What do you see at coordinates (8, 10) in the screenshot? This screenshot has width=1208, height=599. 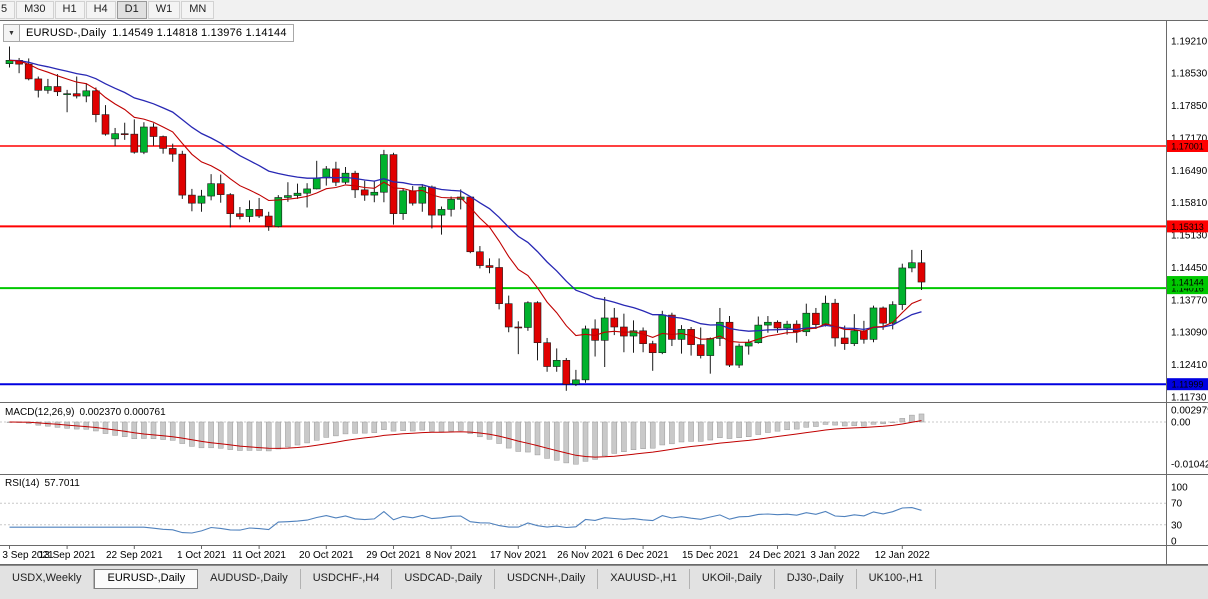 I see `timeframe-button-5: 5` at bounding box center [8, 10].